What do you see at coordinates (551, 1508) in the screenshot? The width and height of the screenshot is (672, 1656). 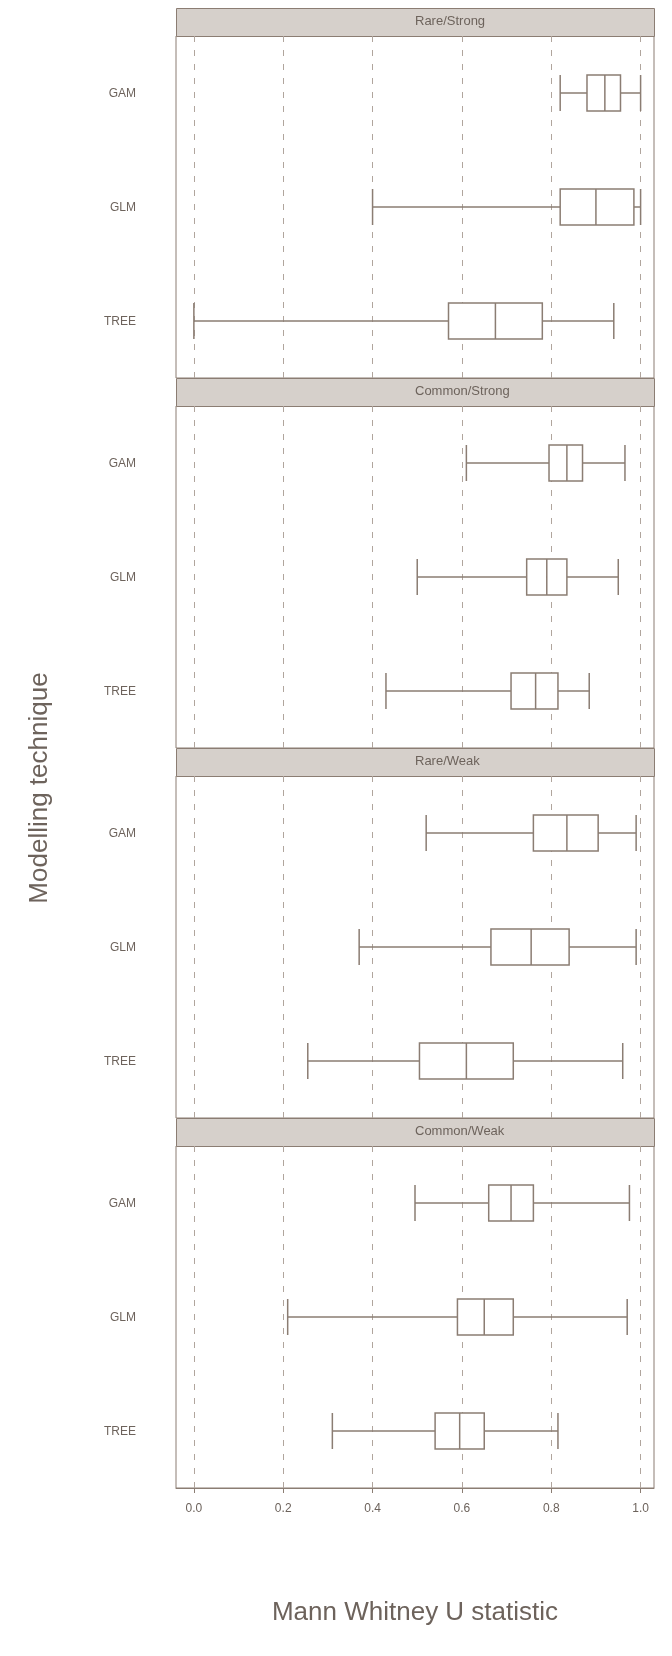 I see `x-tick-label: 0.8` at bounding box center [551, 1508].